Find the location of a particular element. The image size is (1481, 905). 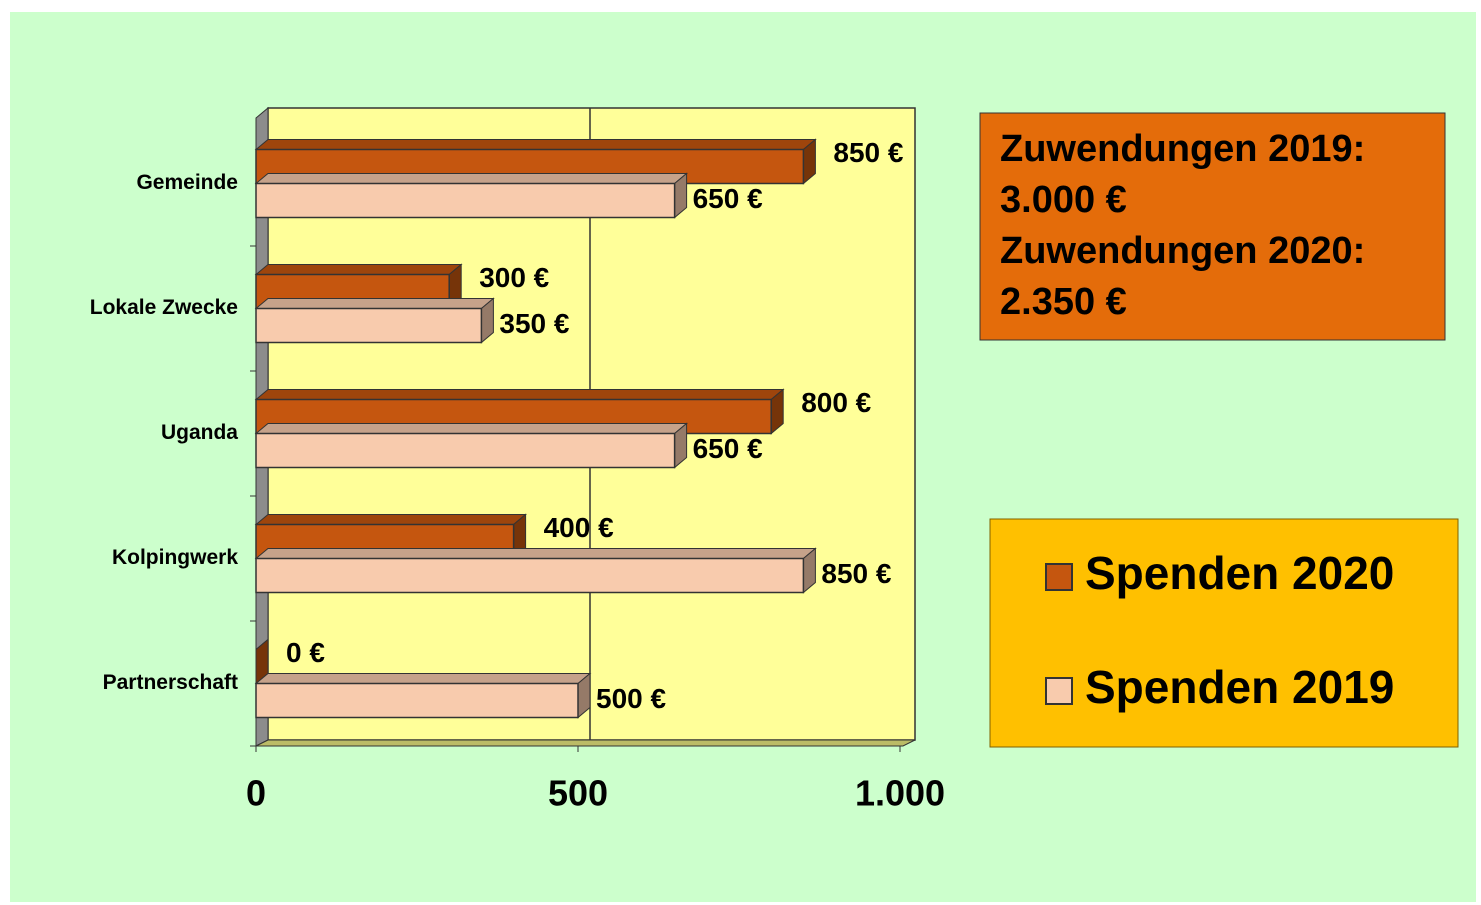

value-label: 500 € is located at coordinates (631, 698).